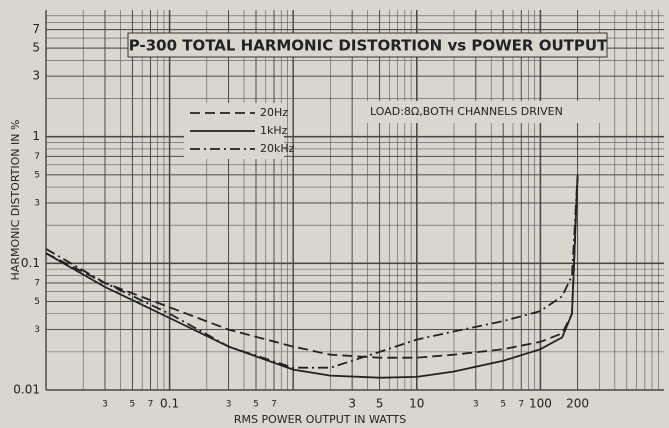  I want to click on legend-label: 20Hz, so click(274, 112).